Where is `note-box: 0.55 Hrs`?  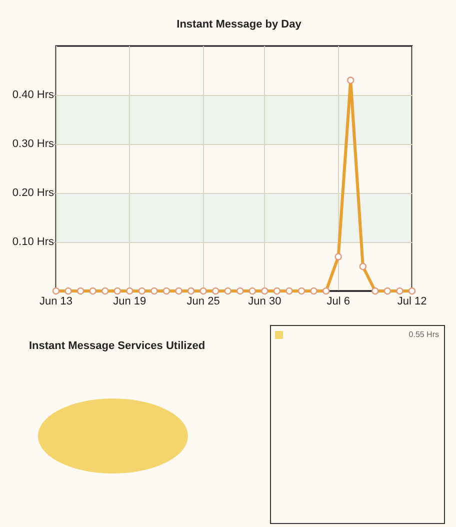 note-box: 0.55 Hrs is located at coordinates (357, 424).